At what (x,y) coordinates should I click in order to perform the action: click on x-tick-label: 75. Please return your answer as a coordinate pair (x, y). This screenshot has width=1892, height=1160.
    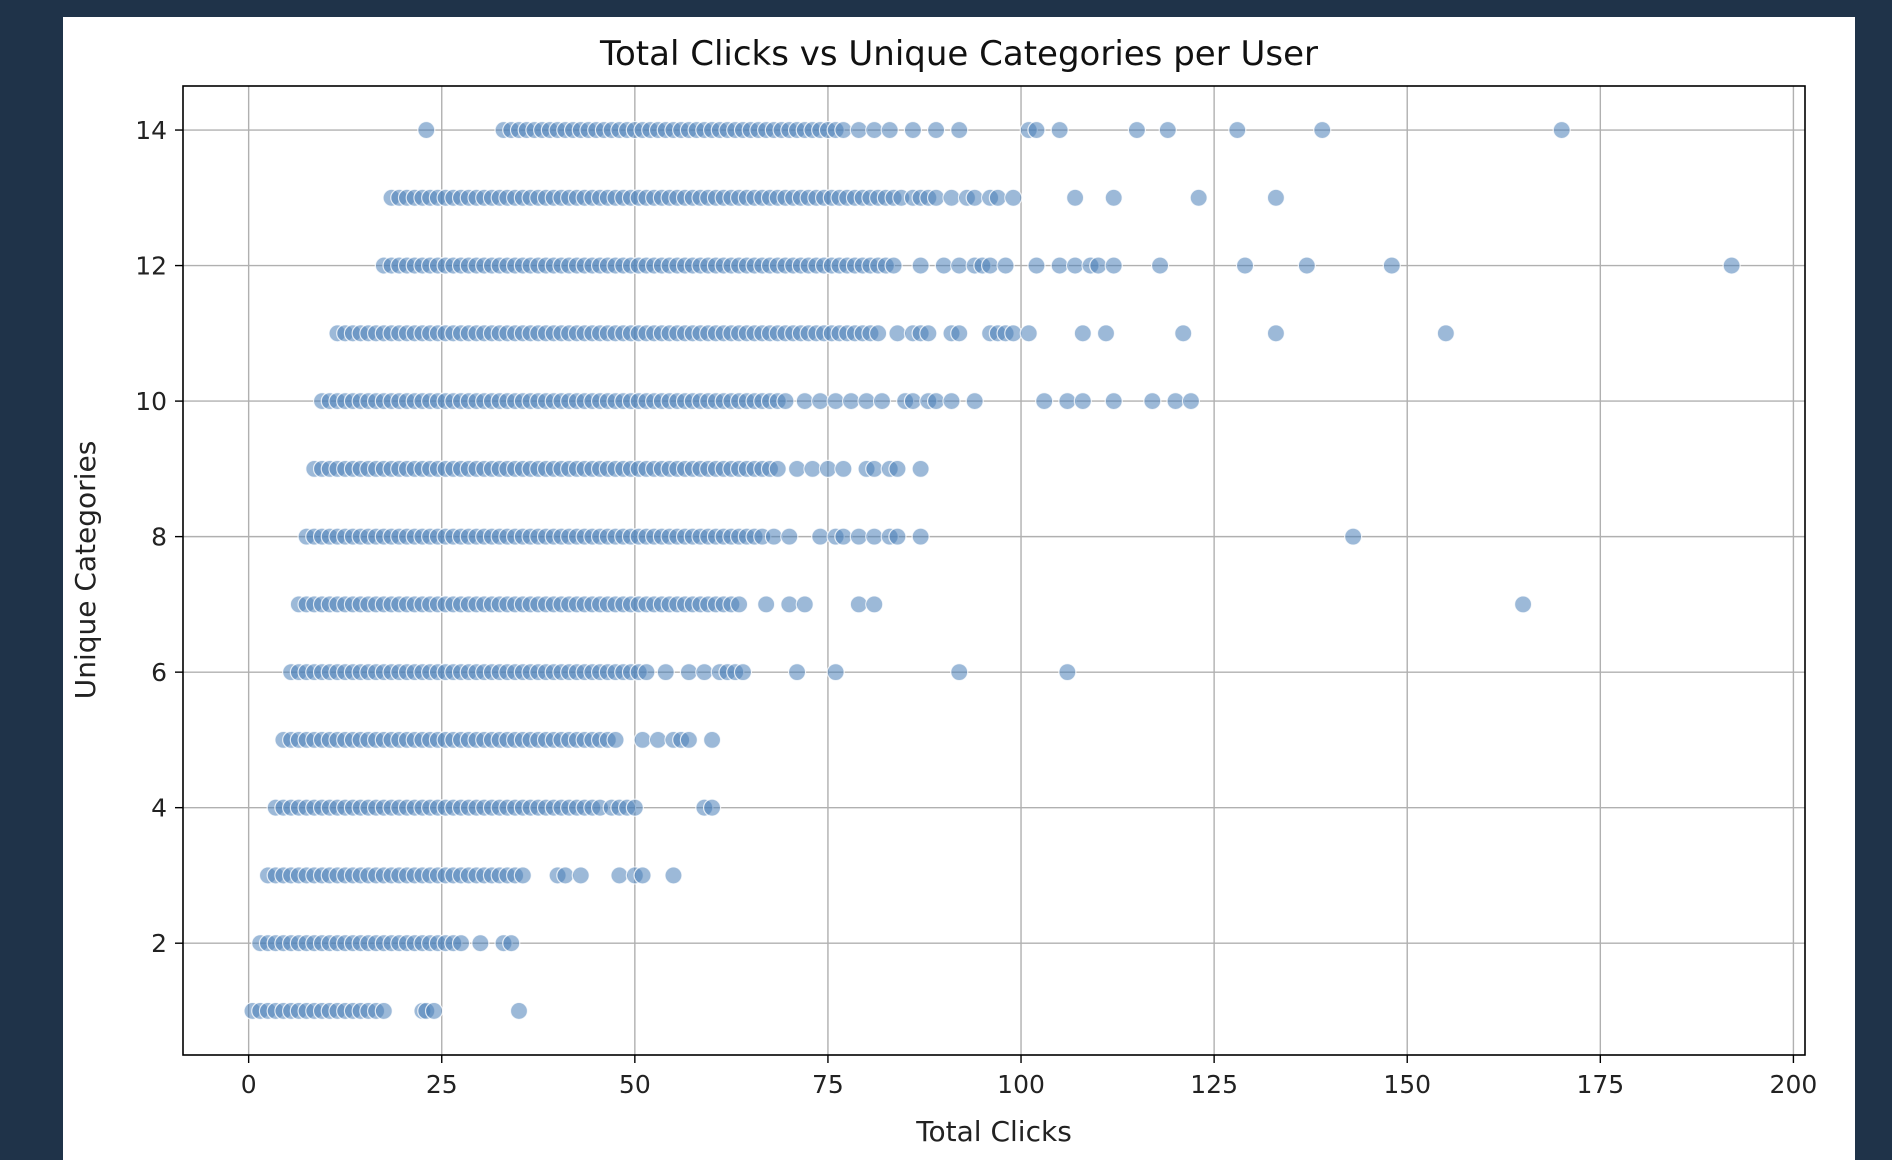
    Looking at the image, I should click on (828, 1084).